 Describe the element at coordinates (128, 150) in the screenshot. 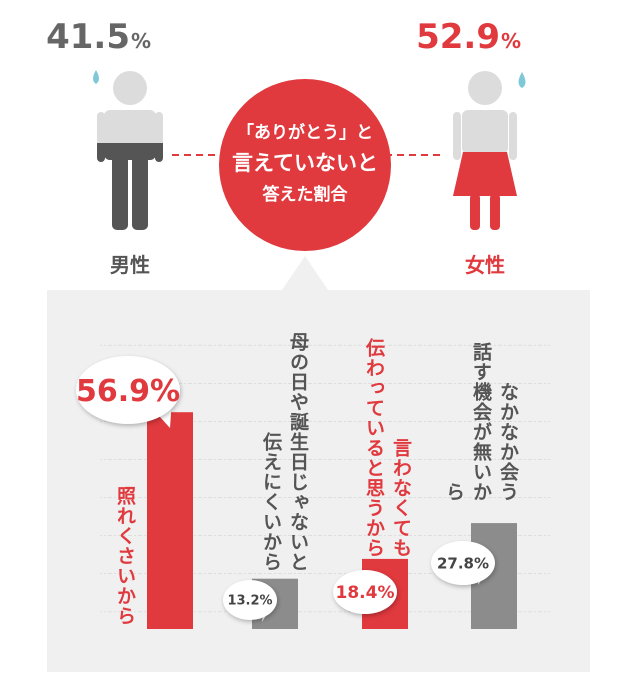

I see `male-icon` at that location.